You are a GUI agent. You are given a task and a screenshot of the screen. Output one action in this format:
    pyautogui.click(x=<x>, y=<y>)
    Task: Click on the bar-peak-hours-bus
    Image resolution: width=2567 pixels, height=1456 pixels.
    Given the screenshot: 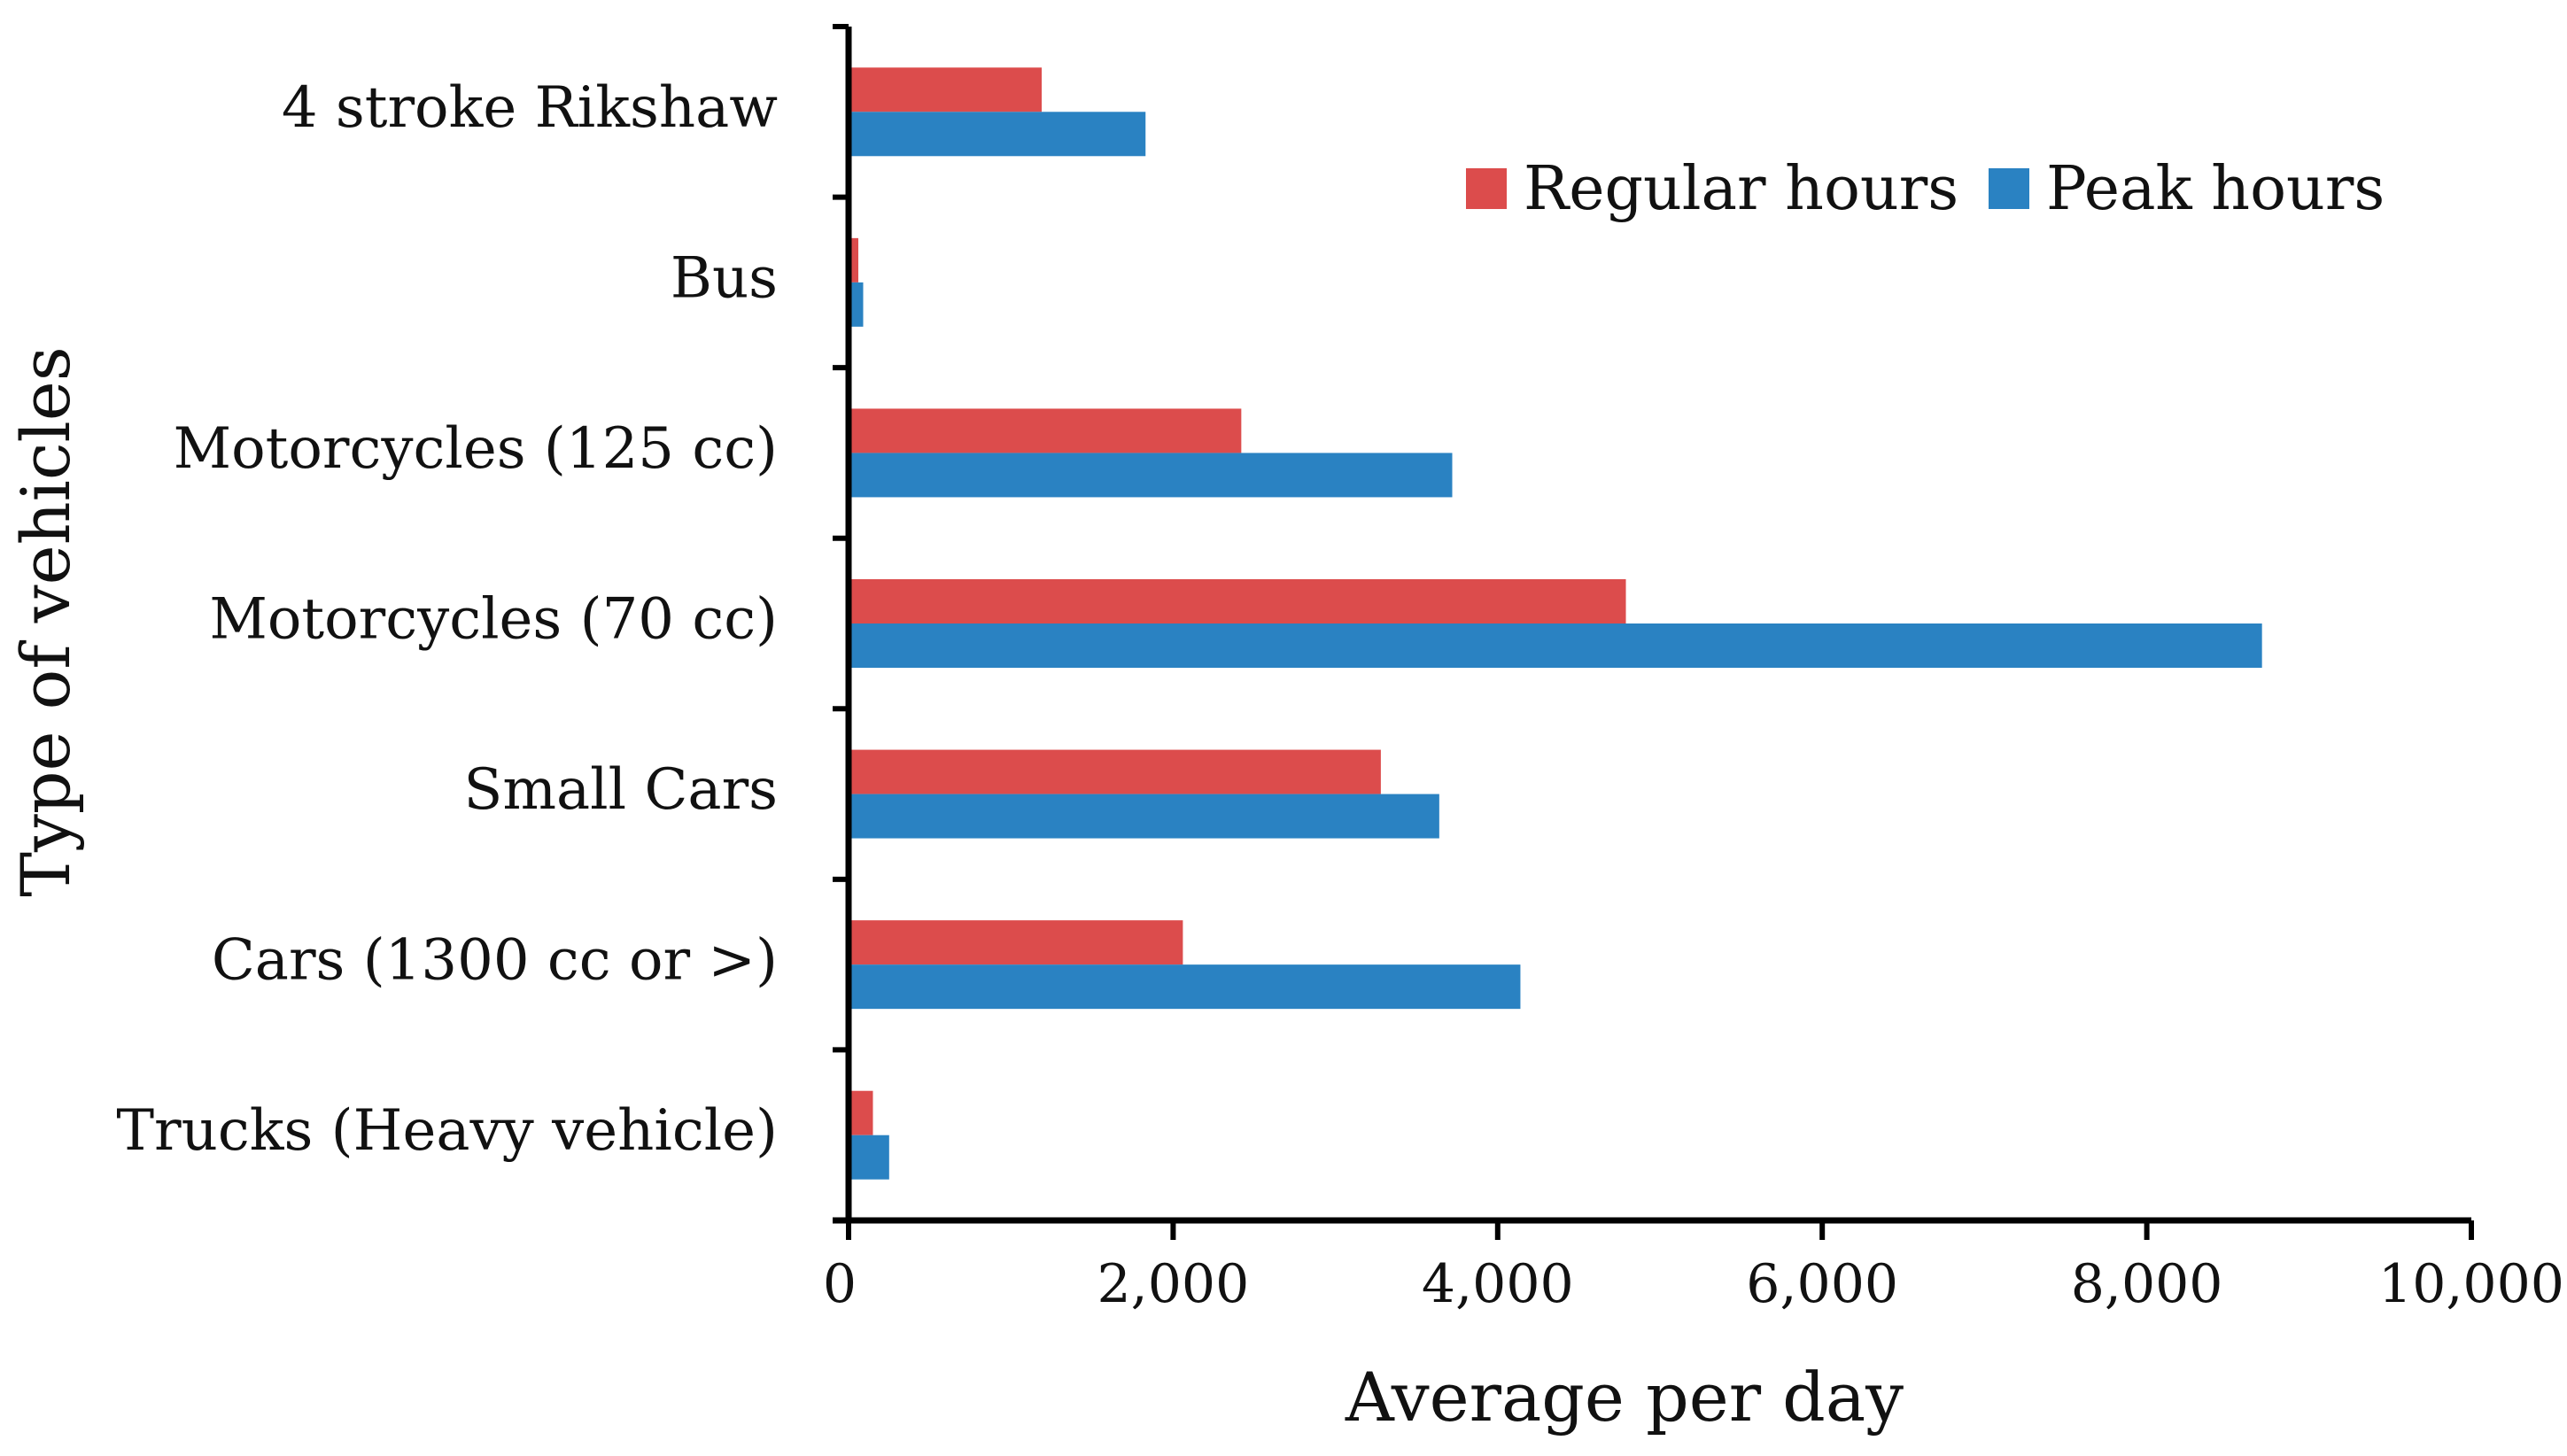 What is the action you would take?
    pyautogui.click(x=856, y=304)
    